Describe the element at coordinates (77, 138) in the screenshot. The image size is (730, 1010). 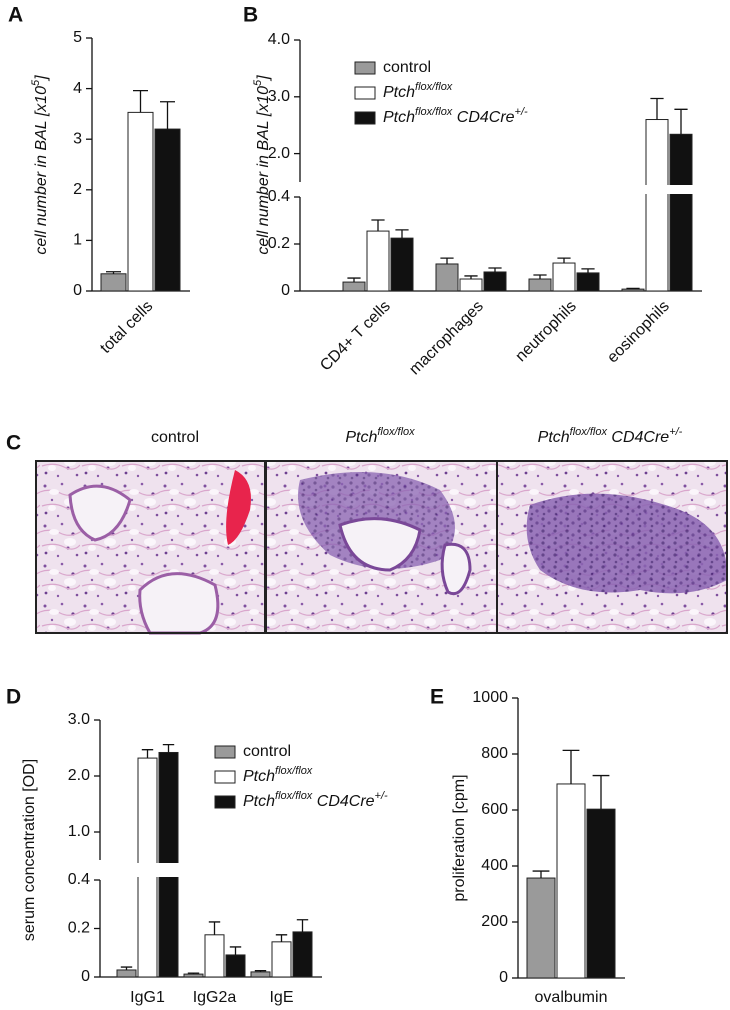
I see `y-tick-label: 3` at that location.